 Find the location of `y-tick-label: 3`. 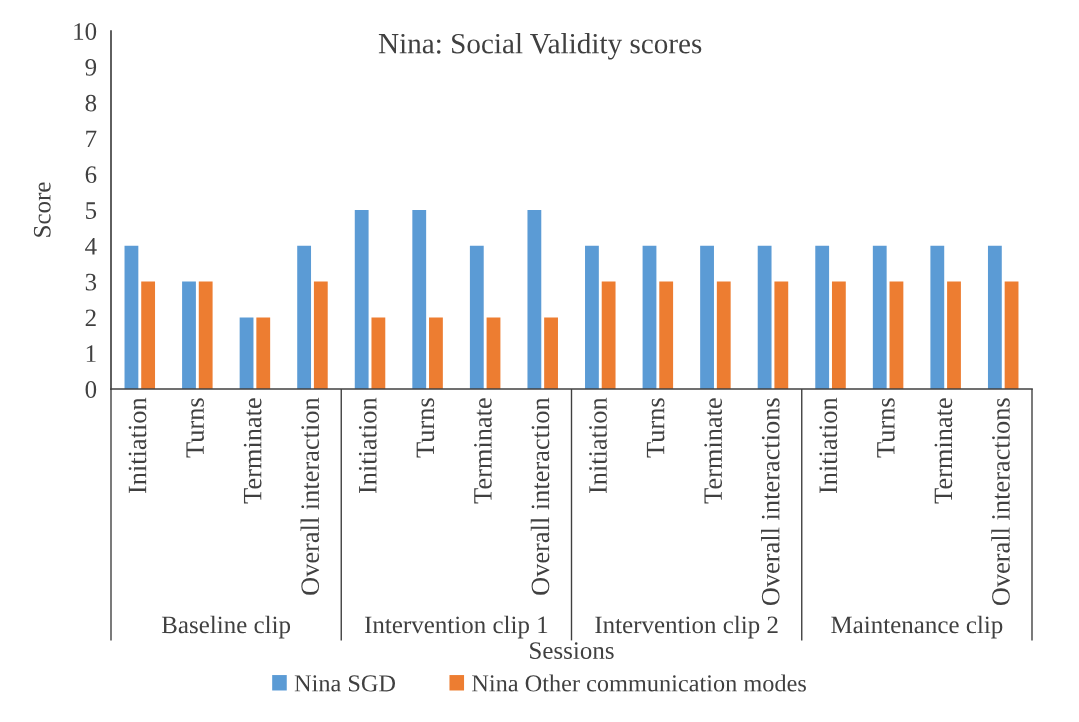

y-tick-label: 3 is located at coordinates (91, 282).